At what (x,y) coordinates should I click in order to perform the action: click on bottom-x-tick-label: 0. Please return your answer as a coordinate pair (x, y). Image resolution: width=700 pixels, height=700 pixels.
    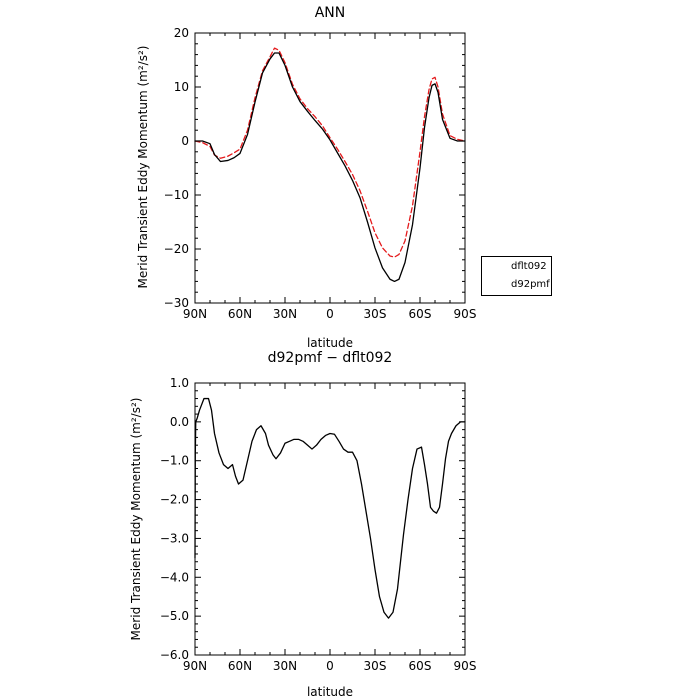
    Looking at the image, I should click on (330, 666).